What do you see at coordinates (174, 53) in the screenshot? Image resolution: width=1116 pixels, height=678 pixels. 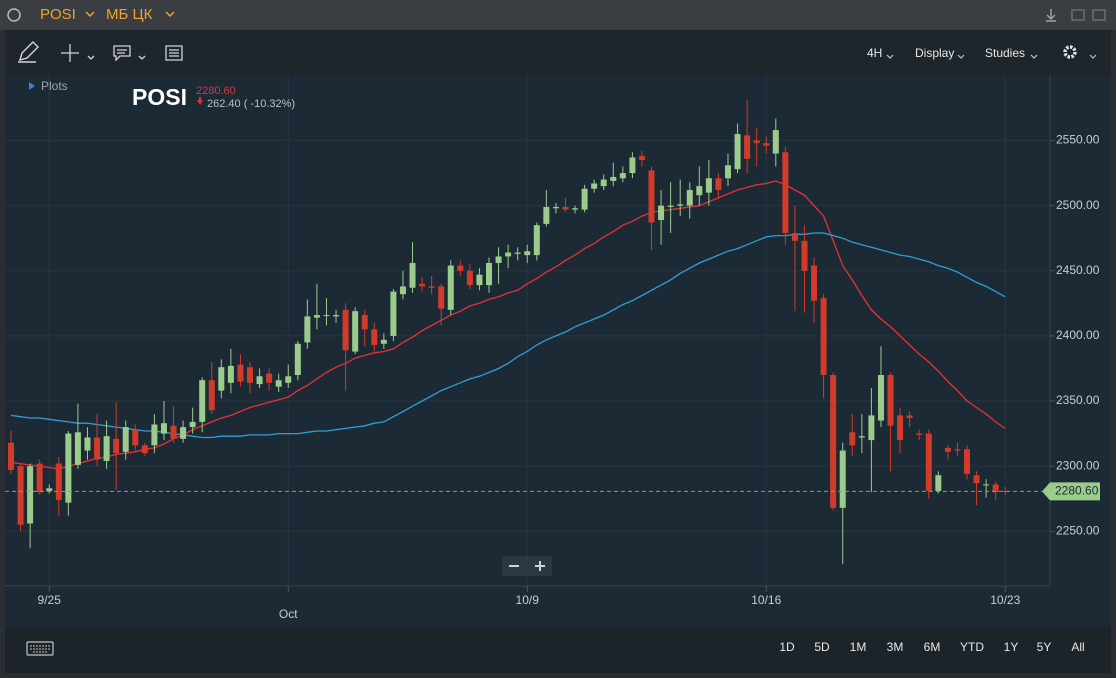 I see `list-tool` at bounding box center [174, 53].